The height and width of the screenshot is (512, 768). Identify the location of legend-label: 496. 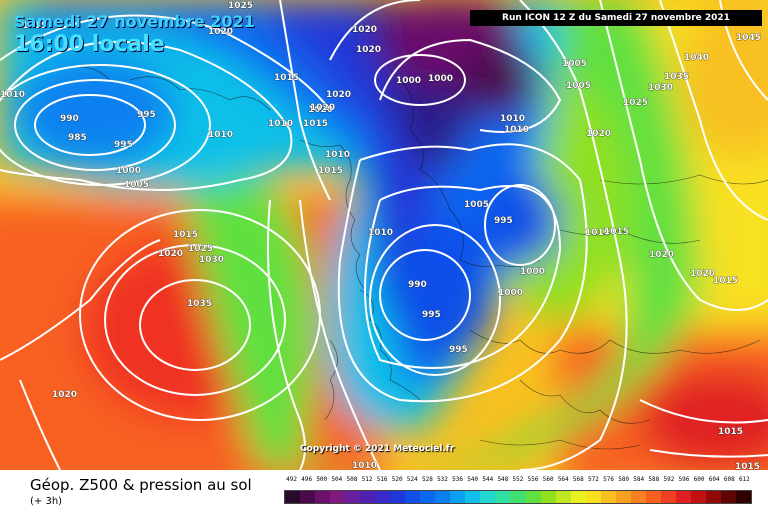
(307, 479).